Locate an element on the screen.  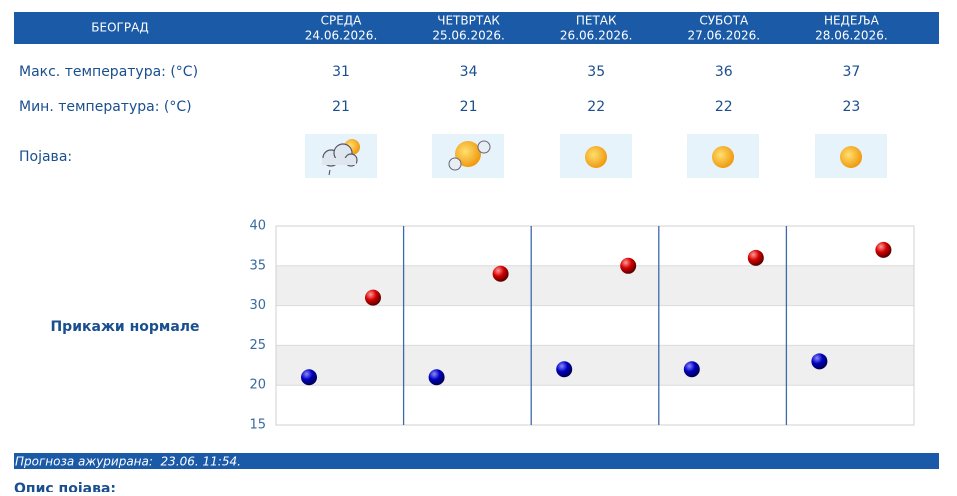
day-date: 28.06.2026. is located at coordinates (851, 36).